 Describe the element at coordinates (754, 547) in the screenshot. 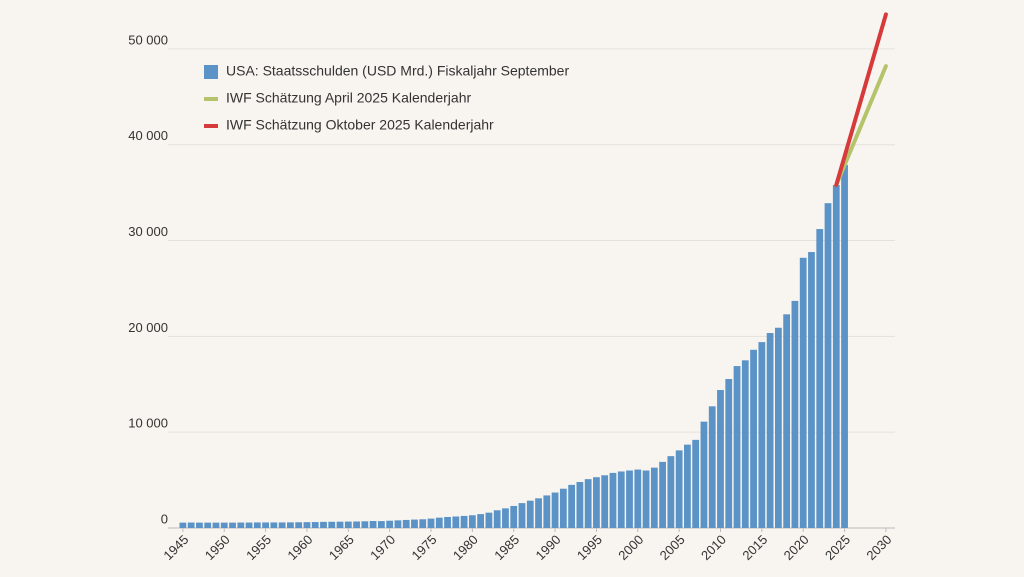

I see `x-tick-label: 2015` at that location.